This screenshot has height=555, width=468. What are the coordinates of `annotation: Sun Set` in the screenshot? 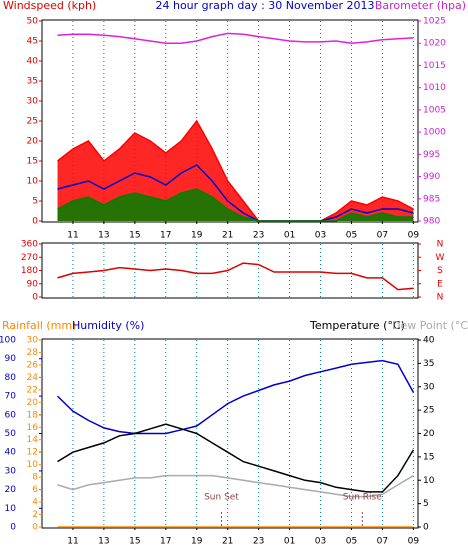 It's located at (221, 498).